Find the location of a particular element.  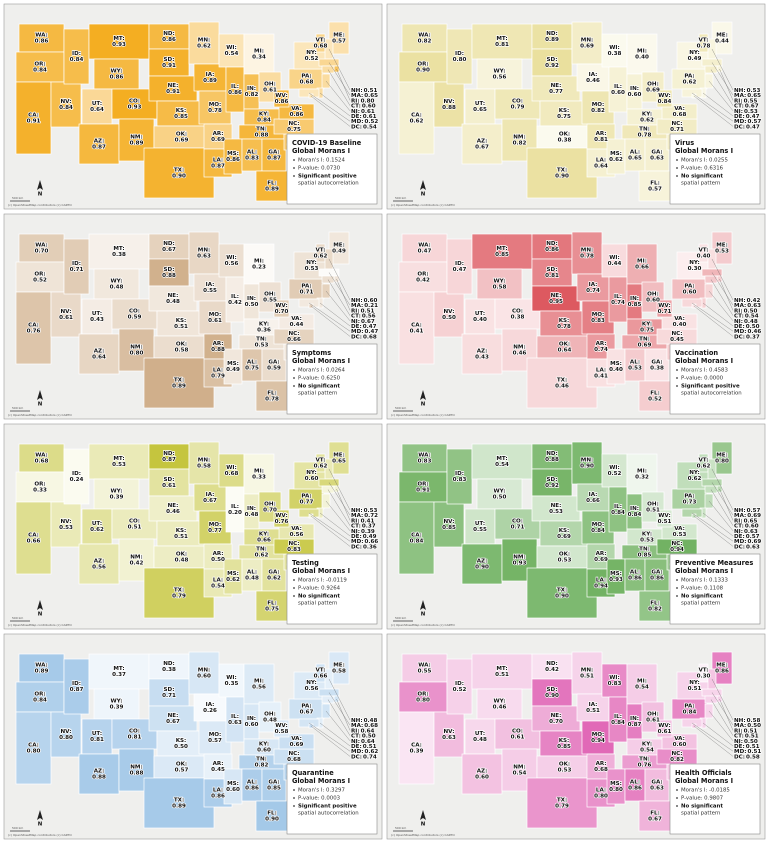

state-value: 0.42 is located at coordinates (137, 564).